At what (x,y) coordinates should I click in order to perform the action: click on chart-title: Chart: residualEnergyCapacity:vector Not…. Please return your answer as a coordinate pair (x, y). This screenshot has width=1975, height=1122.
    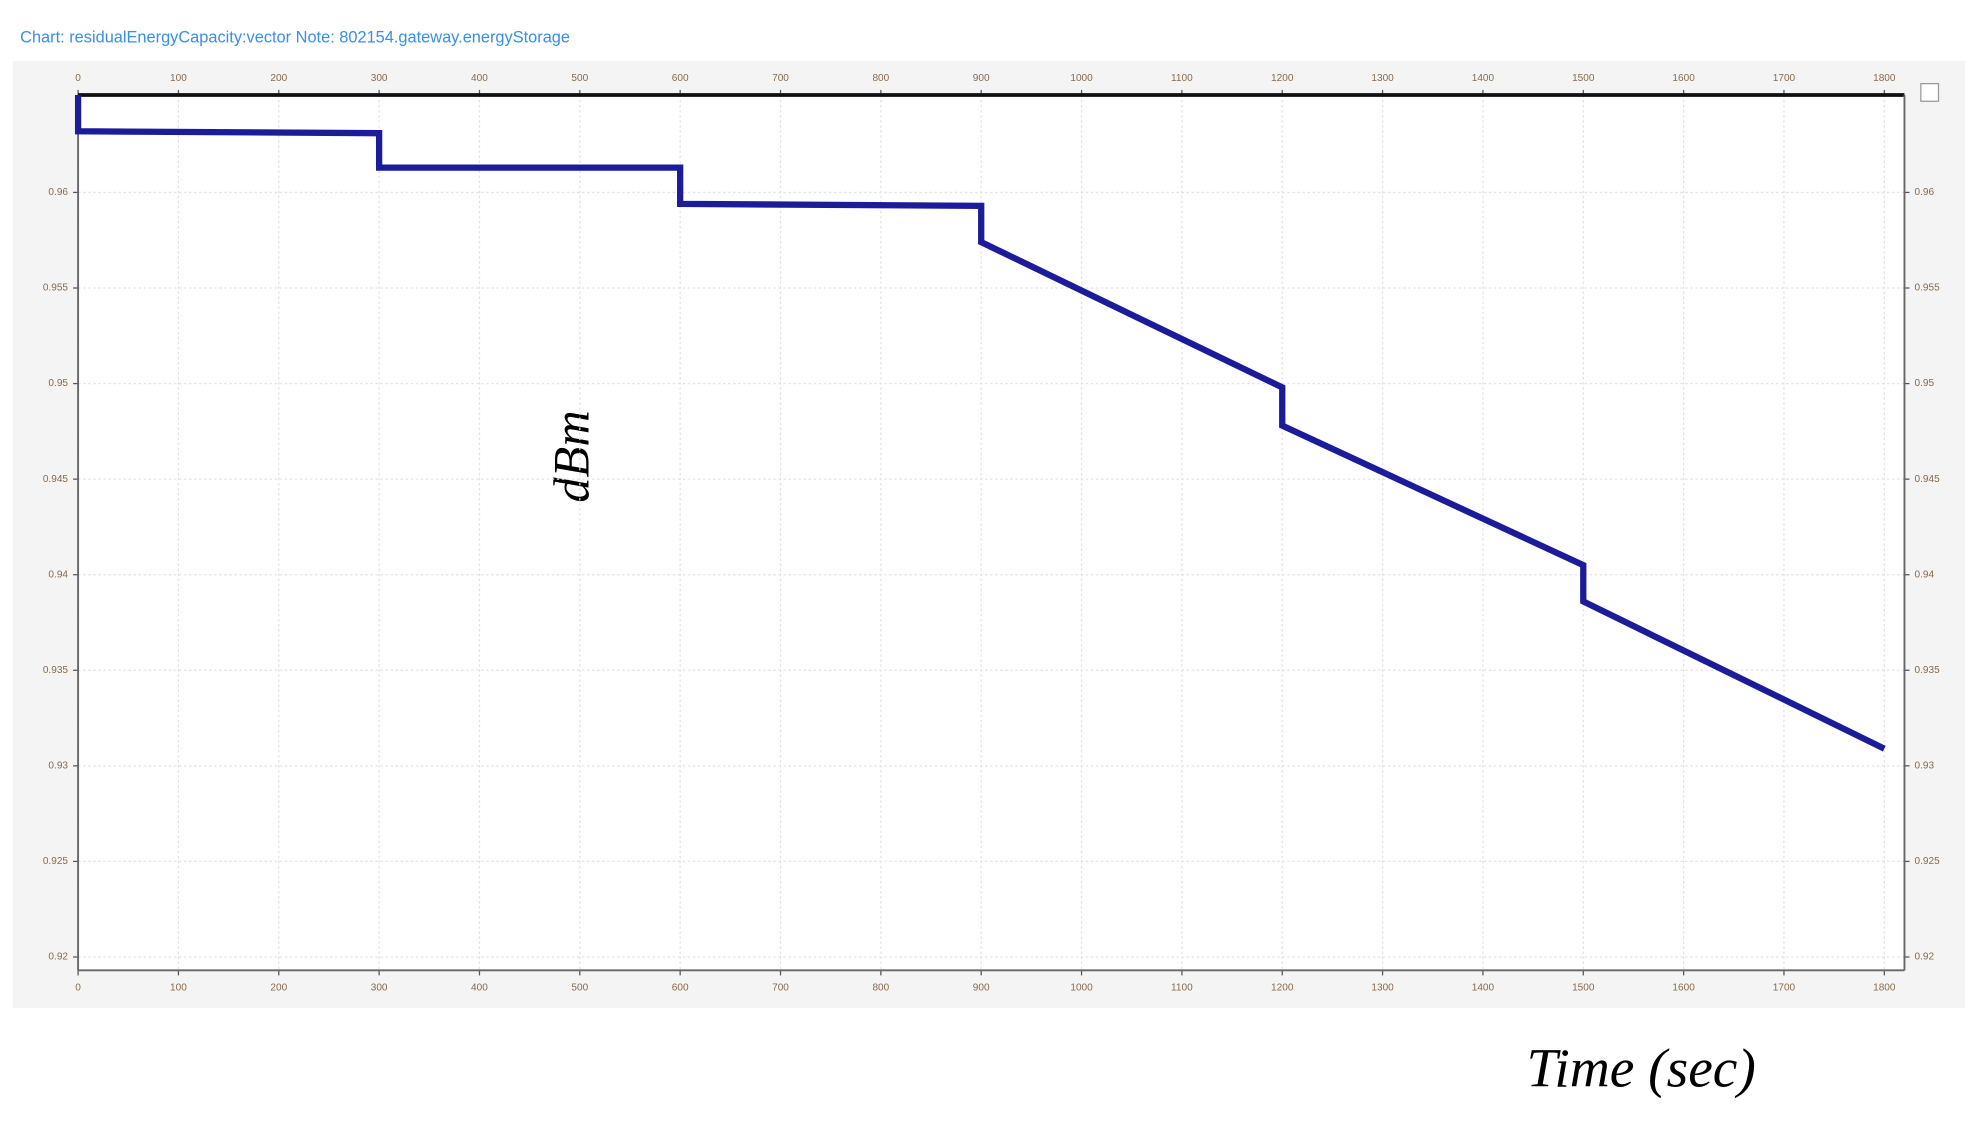
    Looking at the image, I should click on (295, 38).